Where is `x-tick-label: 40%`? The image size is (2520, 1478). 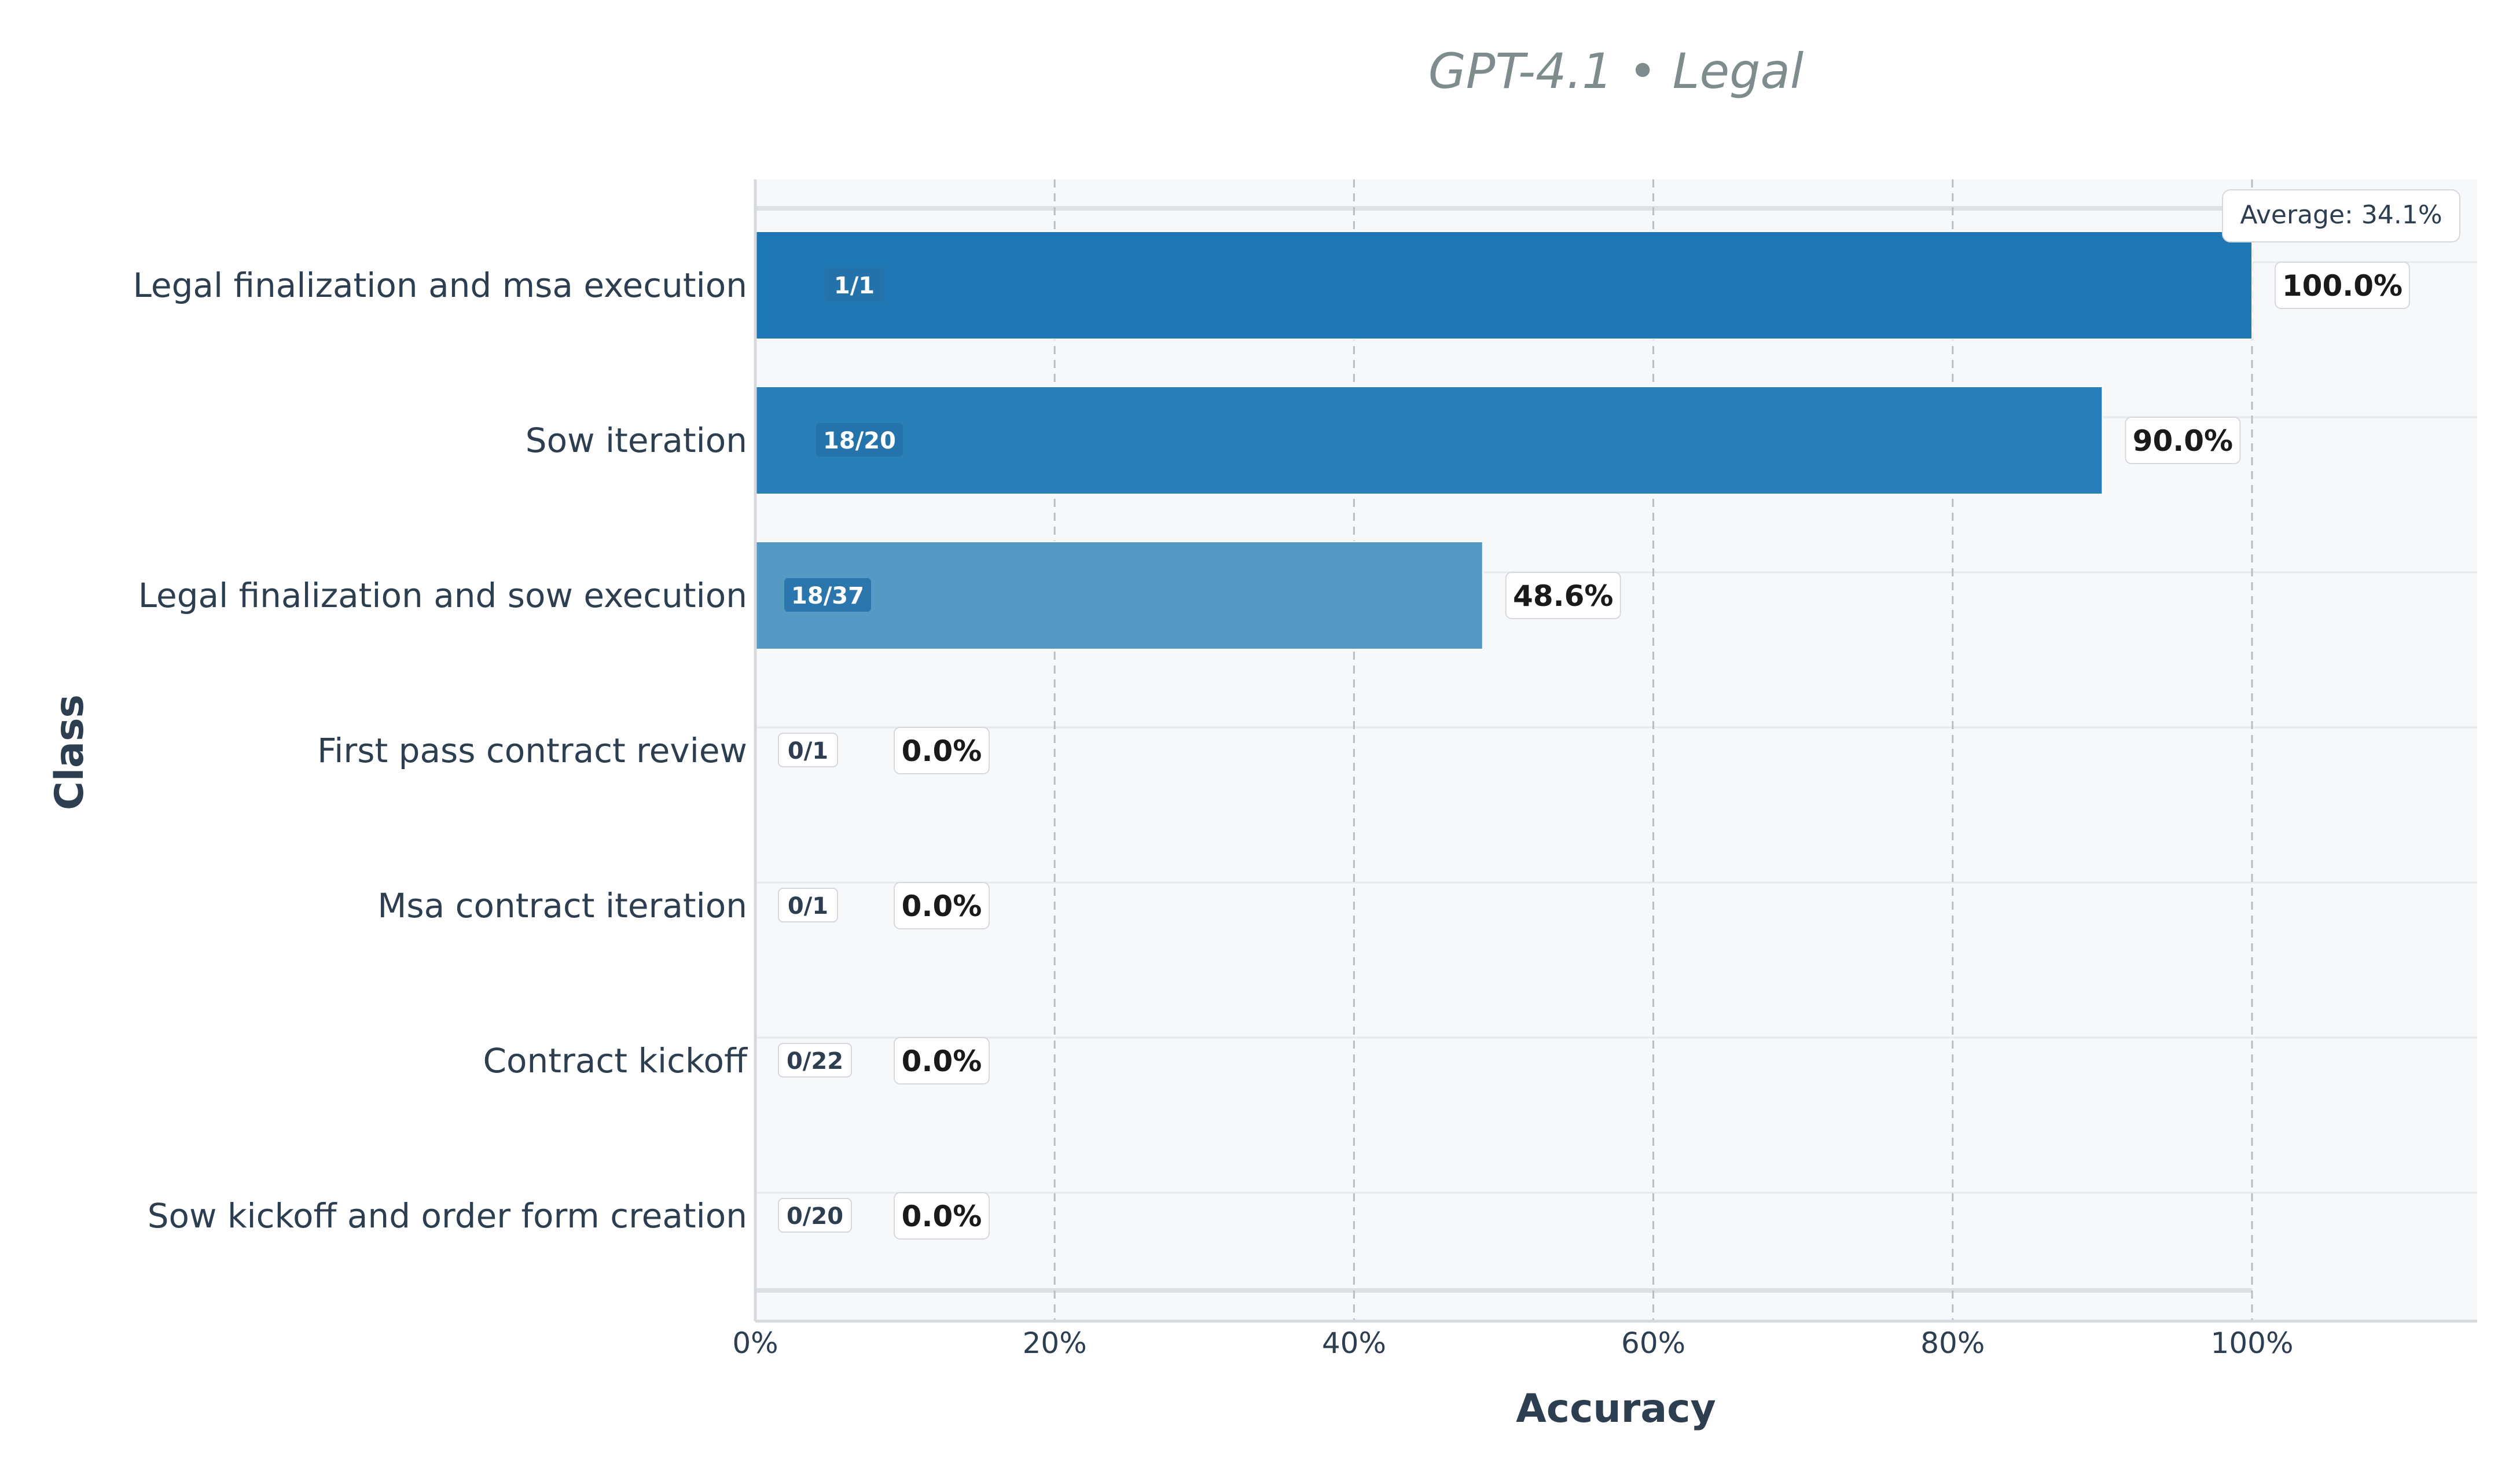 x-tick-label: 40% is located at coordinates (1354, 1343).